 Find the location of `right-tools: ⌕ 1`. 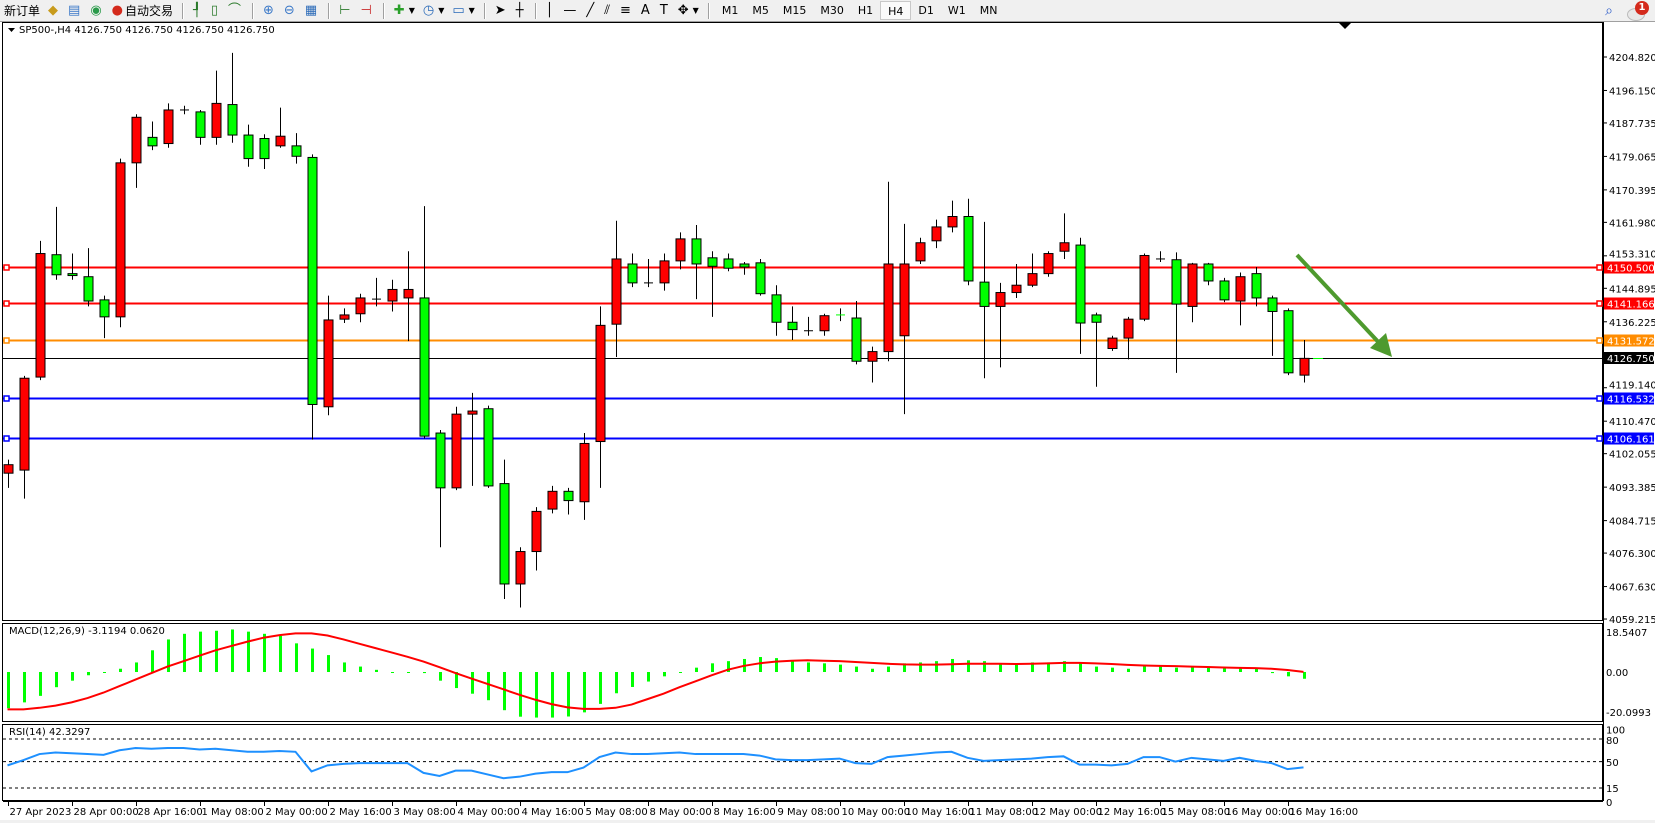

right-tools: ⌕ 1 is located at coordinates (1627, 10).